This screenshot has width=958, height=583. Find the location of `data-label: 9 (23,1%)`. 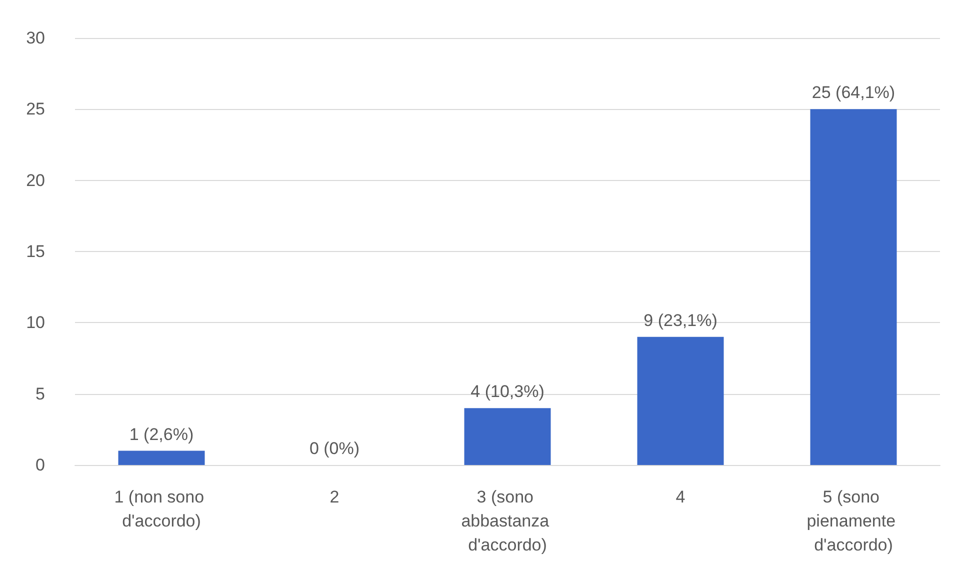

data-label: 9 (23,1%) is located at coordinates (681, 320).